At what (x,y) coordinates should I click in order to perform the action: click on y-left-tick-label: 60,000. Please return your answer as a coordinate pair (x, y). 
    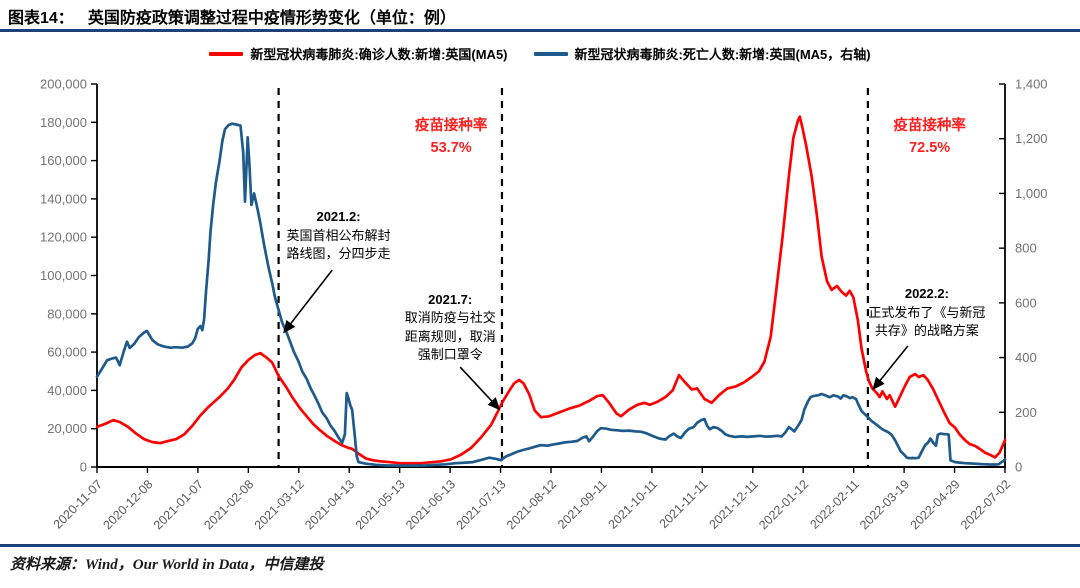
    Looking at the image, I should click on (67, 352).